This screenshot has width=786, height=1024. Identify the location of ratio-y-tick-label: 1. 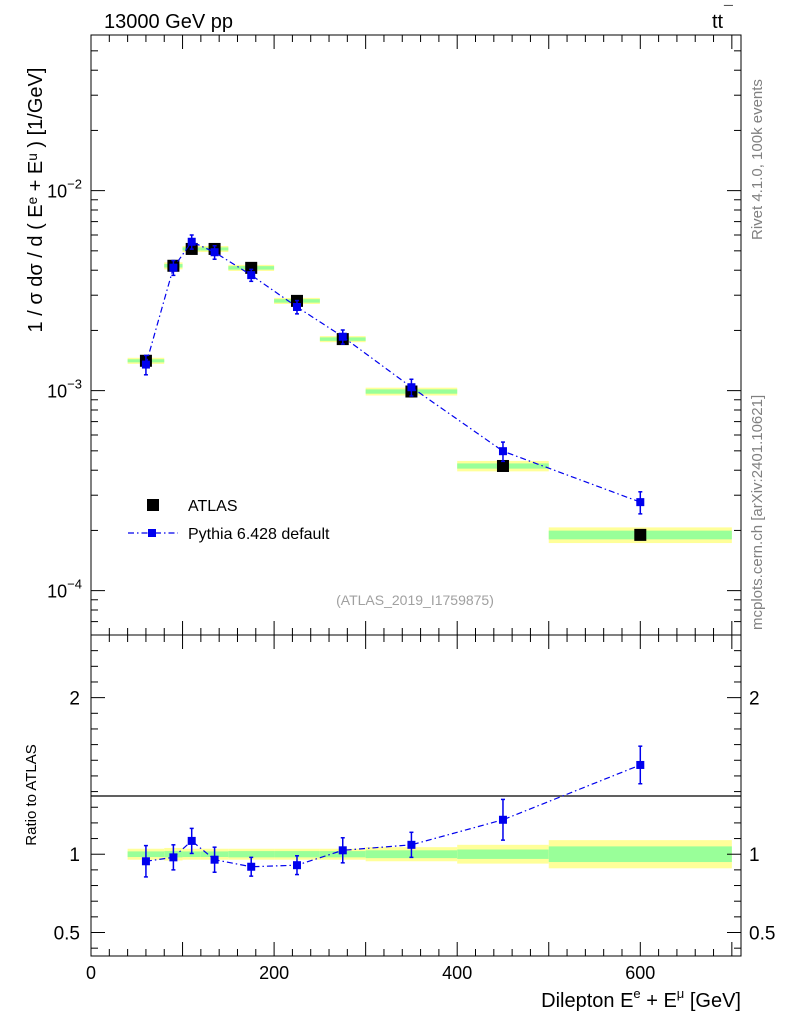
(74, 855).